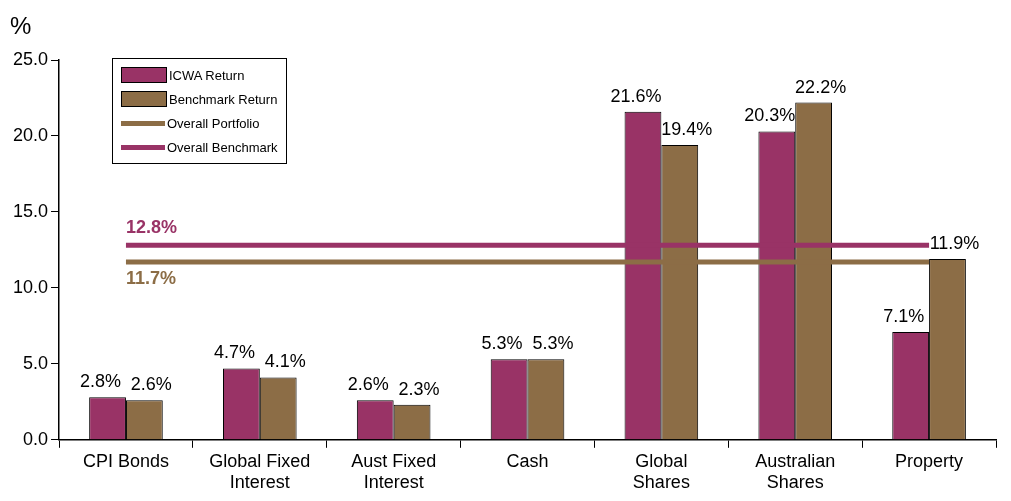 This screenshot has width=1011, height=501. I want to click on y-tick-label: 15.0, so click(30, 210).